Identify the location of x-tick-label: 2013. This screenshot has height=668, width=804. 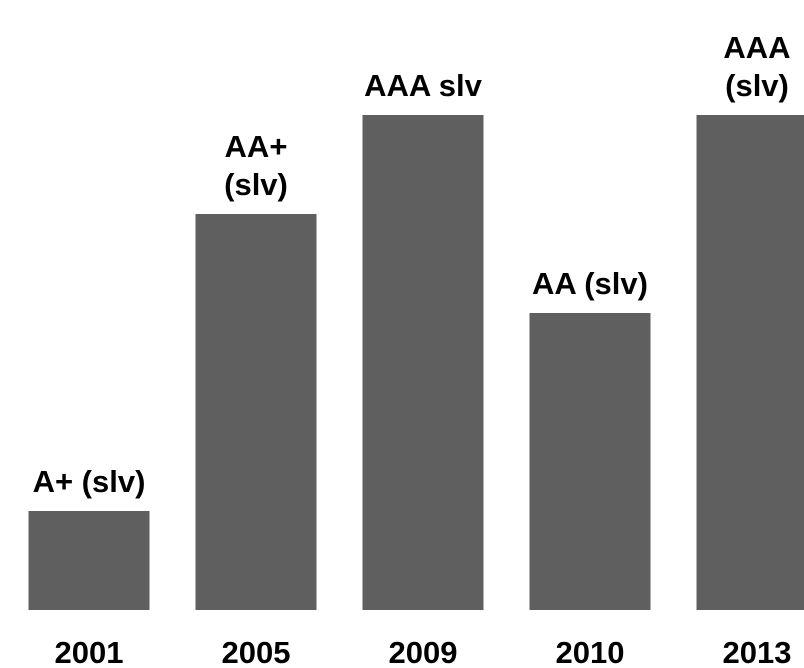
(757, 651).